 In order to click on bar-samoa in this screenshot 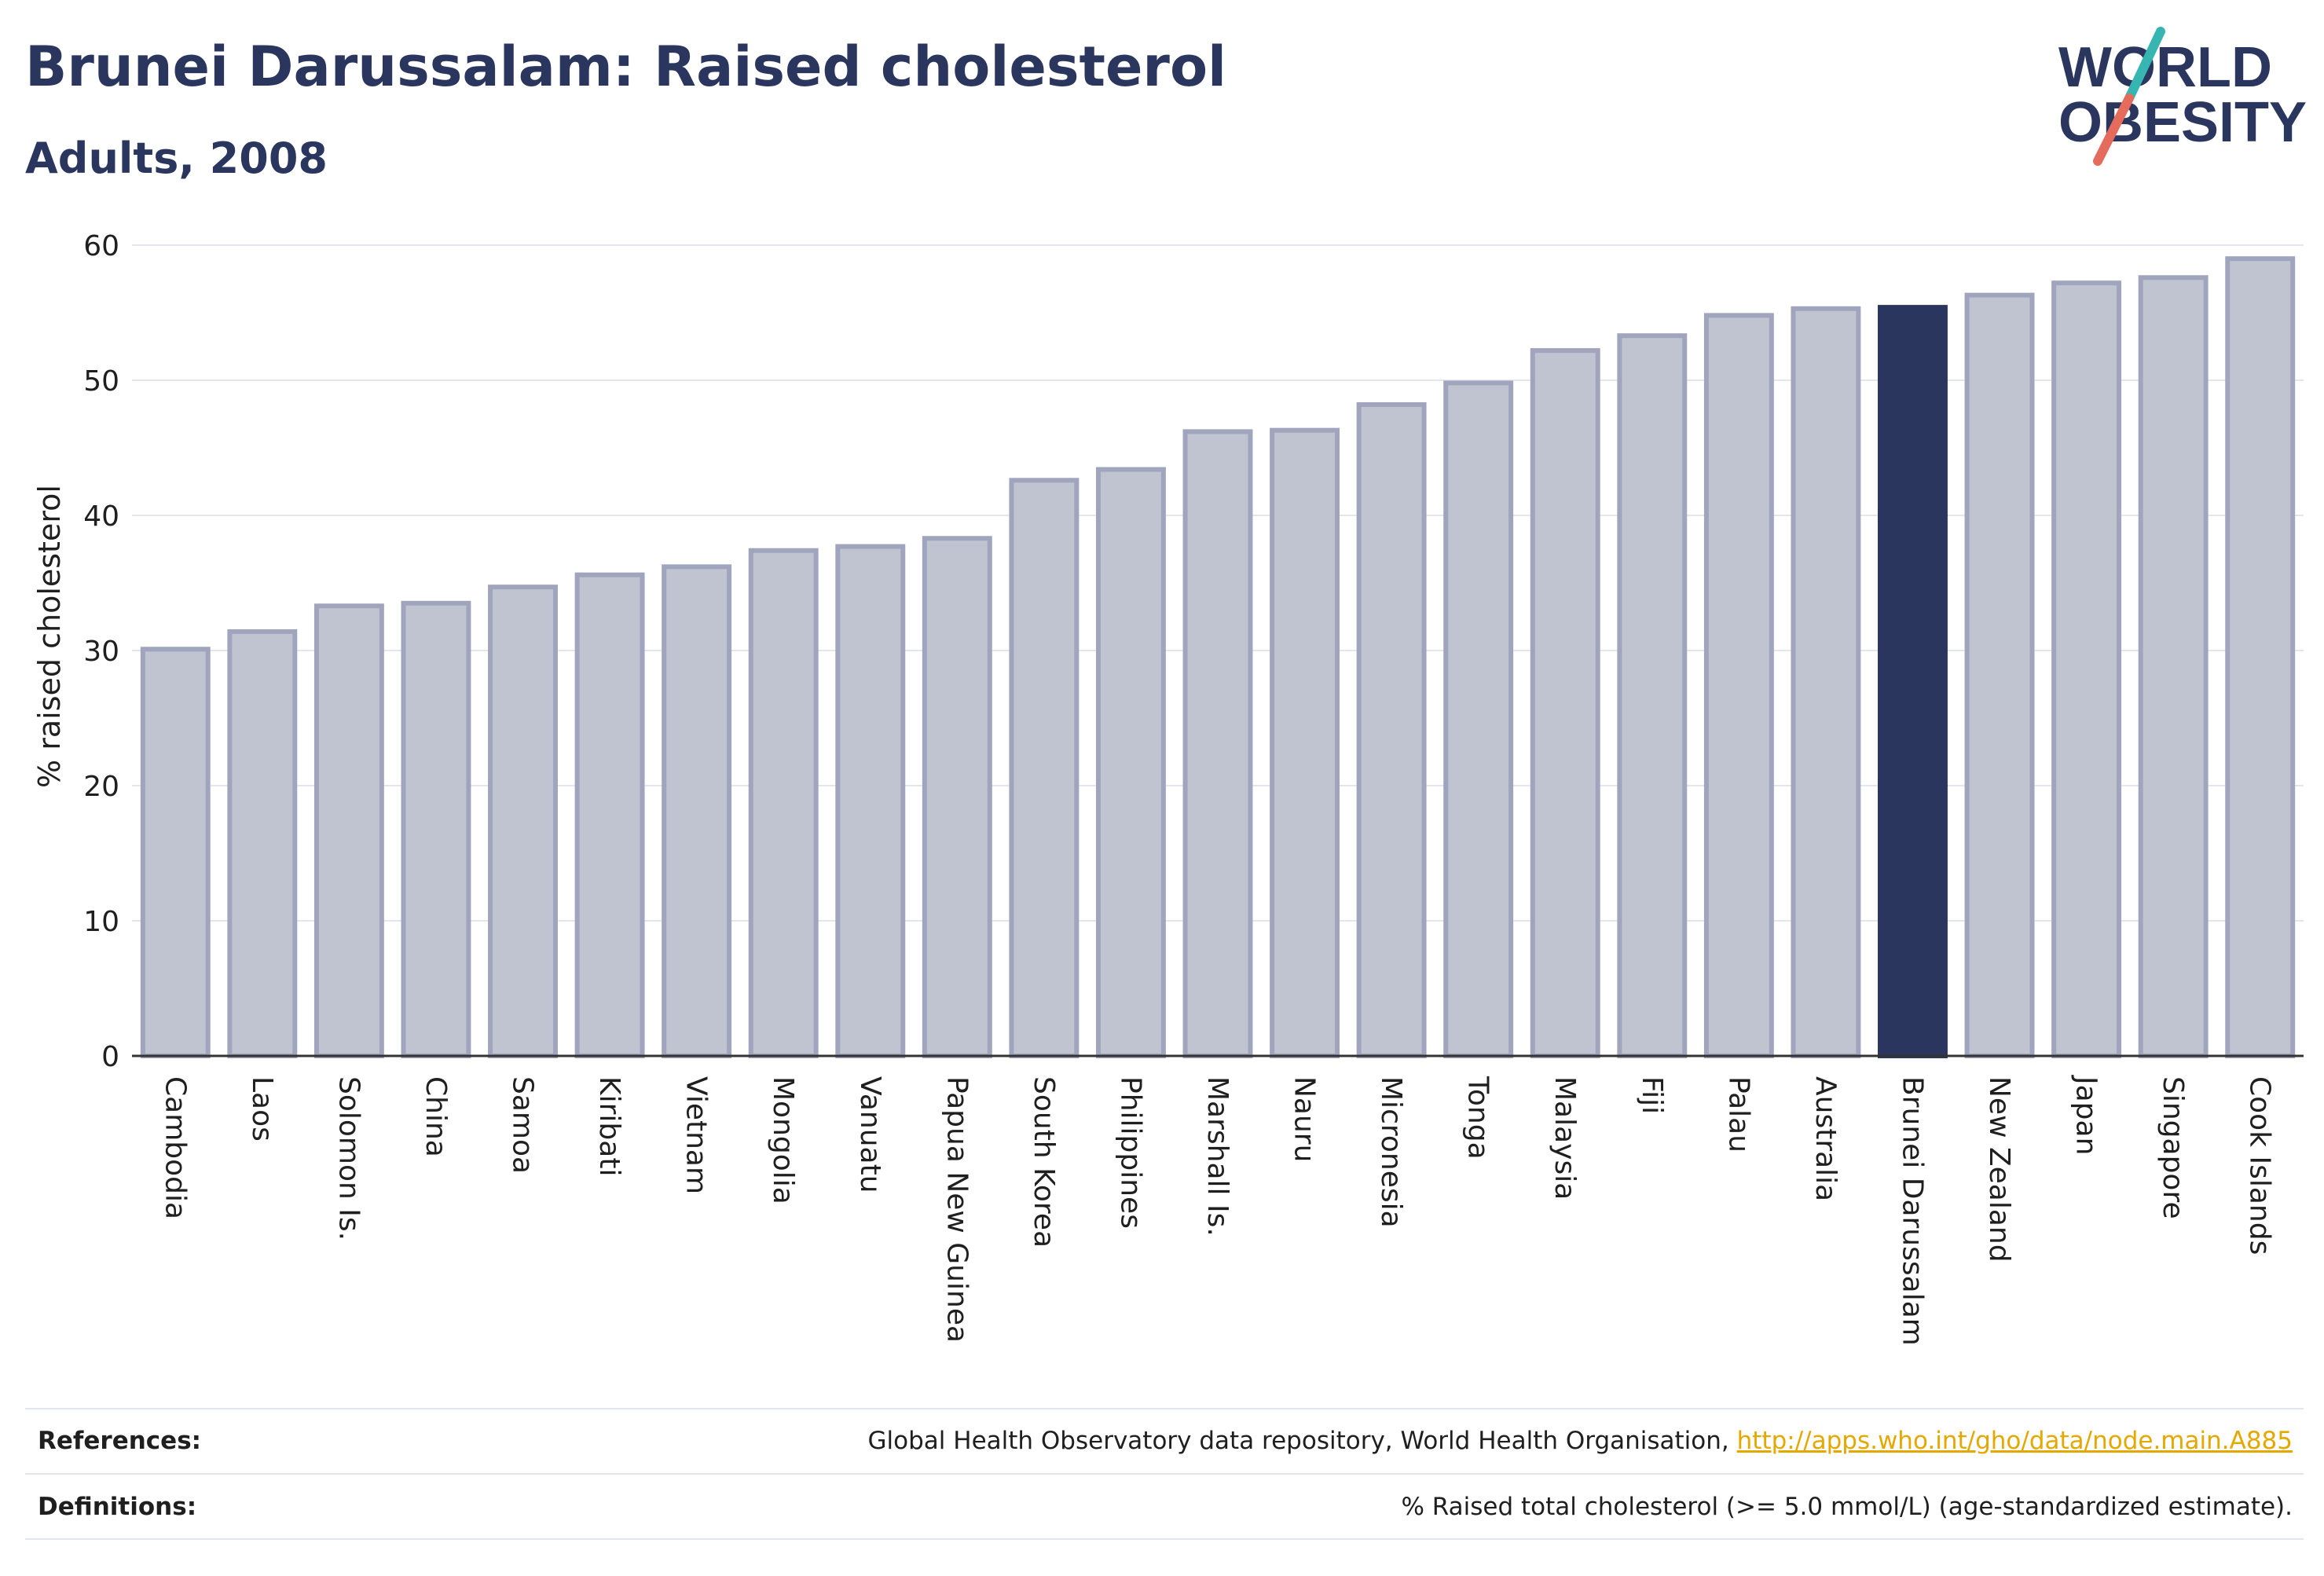, I will do `click(523, 821)`.